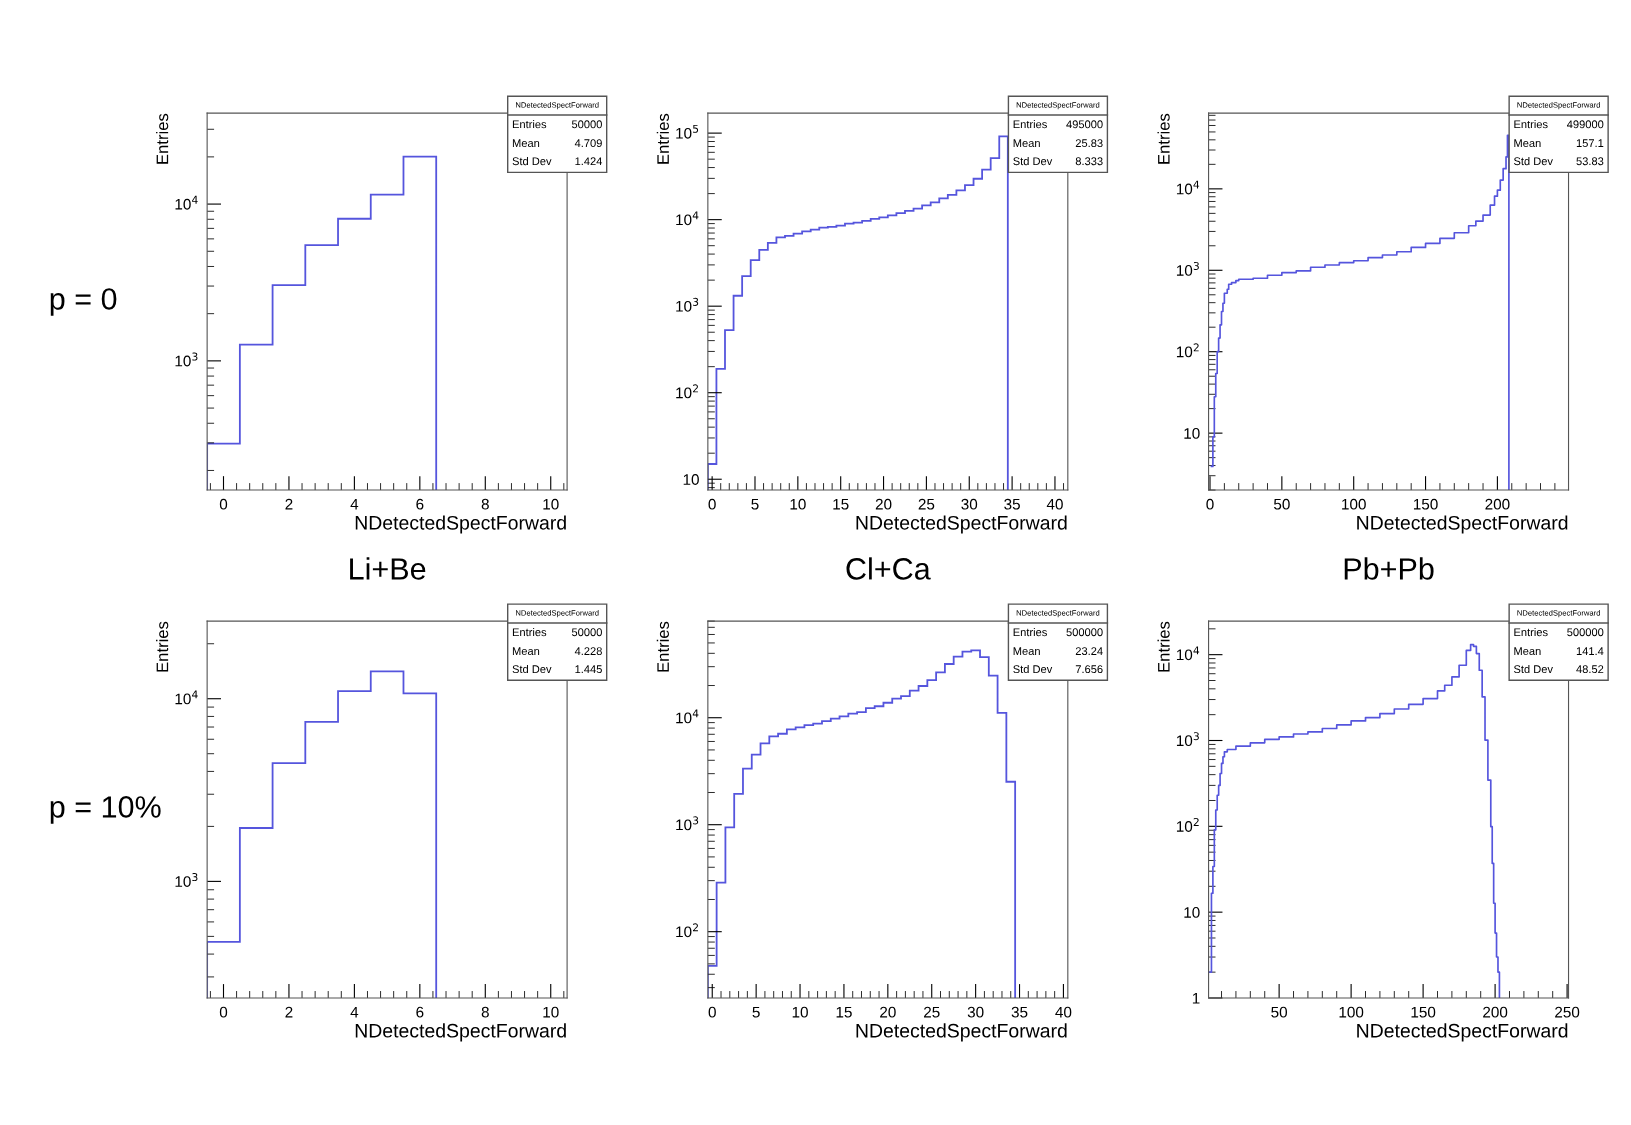 This screenshot has width=1631, height=1125. What do you see at coordinates (1084, 124) in the screenshot?
I see `annotation: 495000` at bounding box center [1084, 124].